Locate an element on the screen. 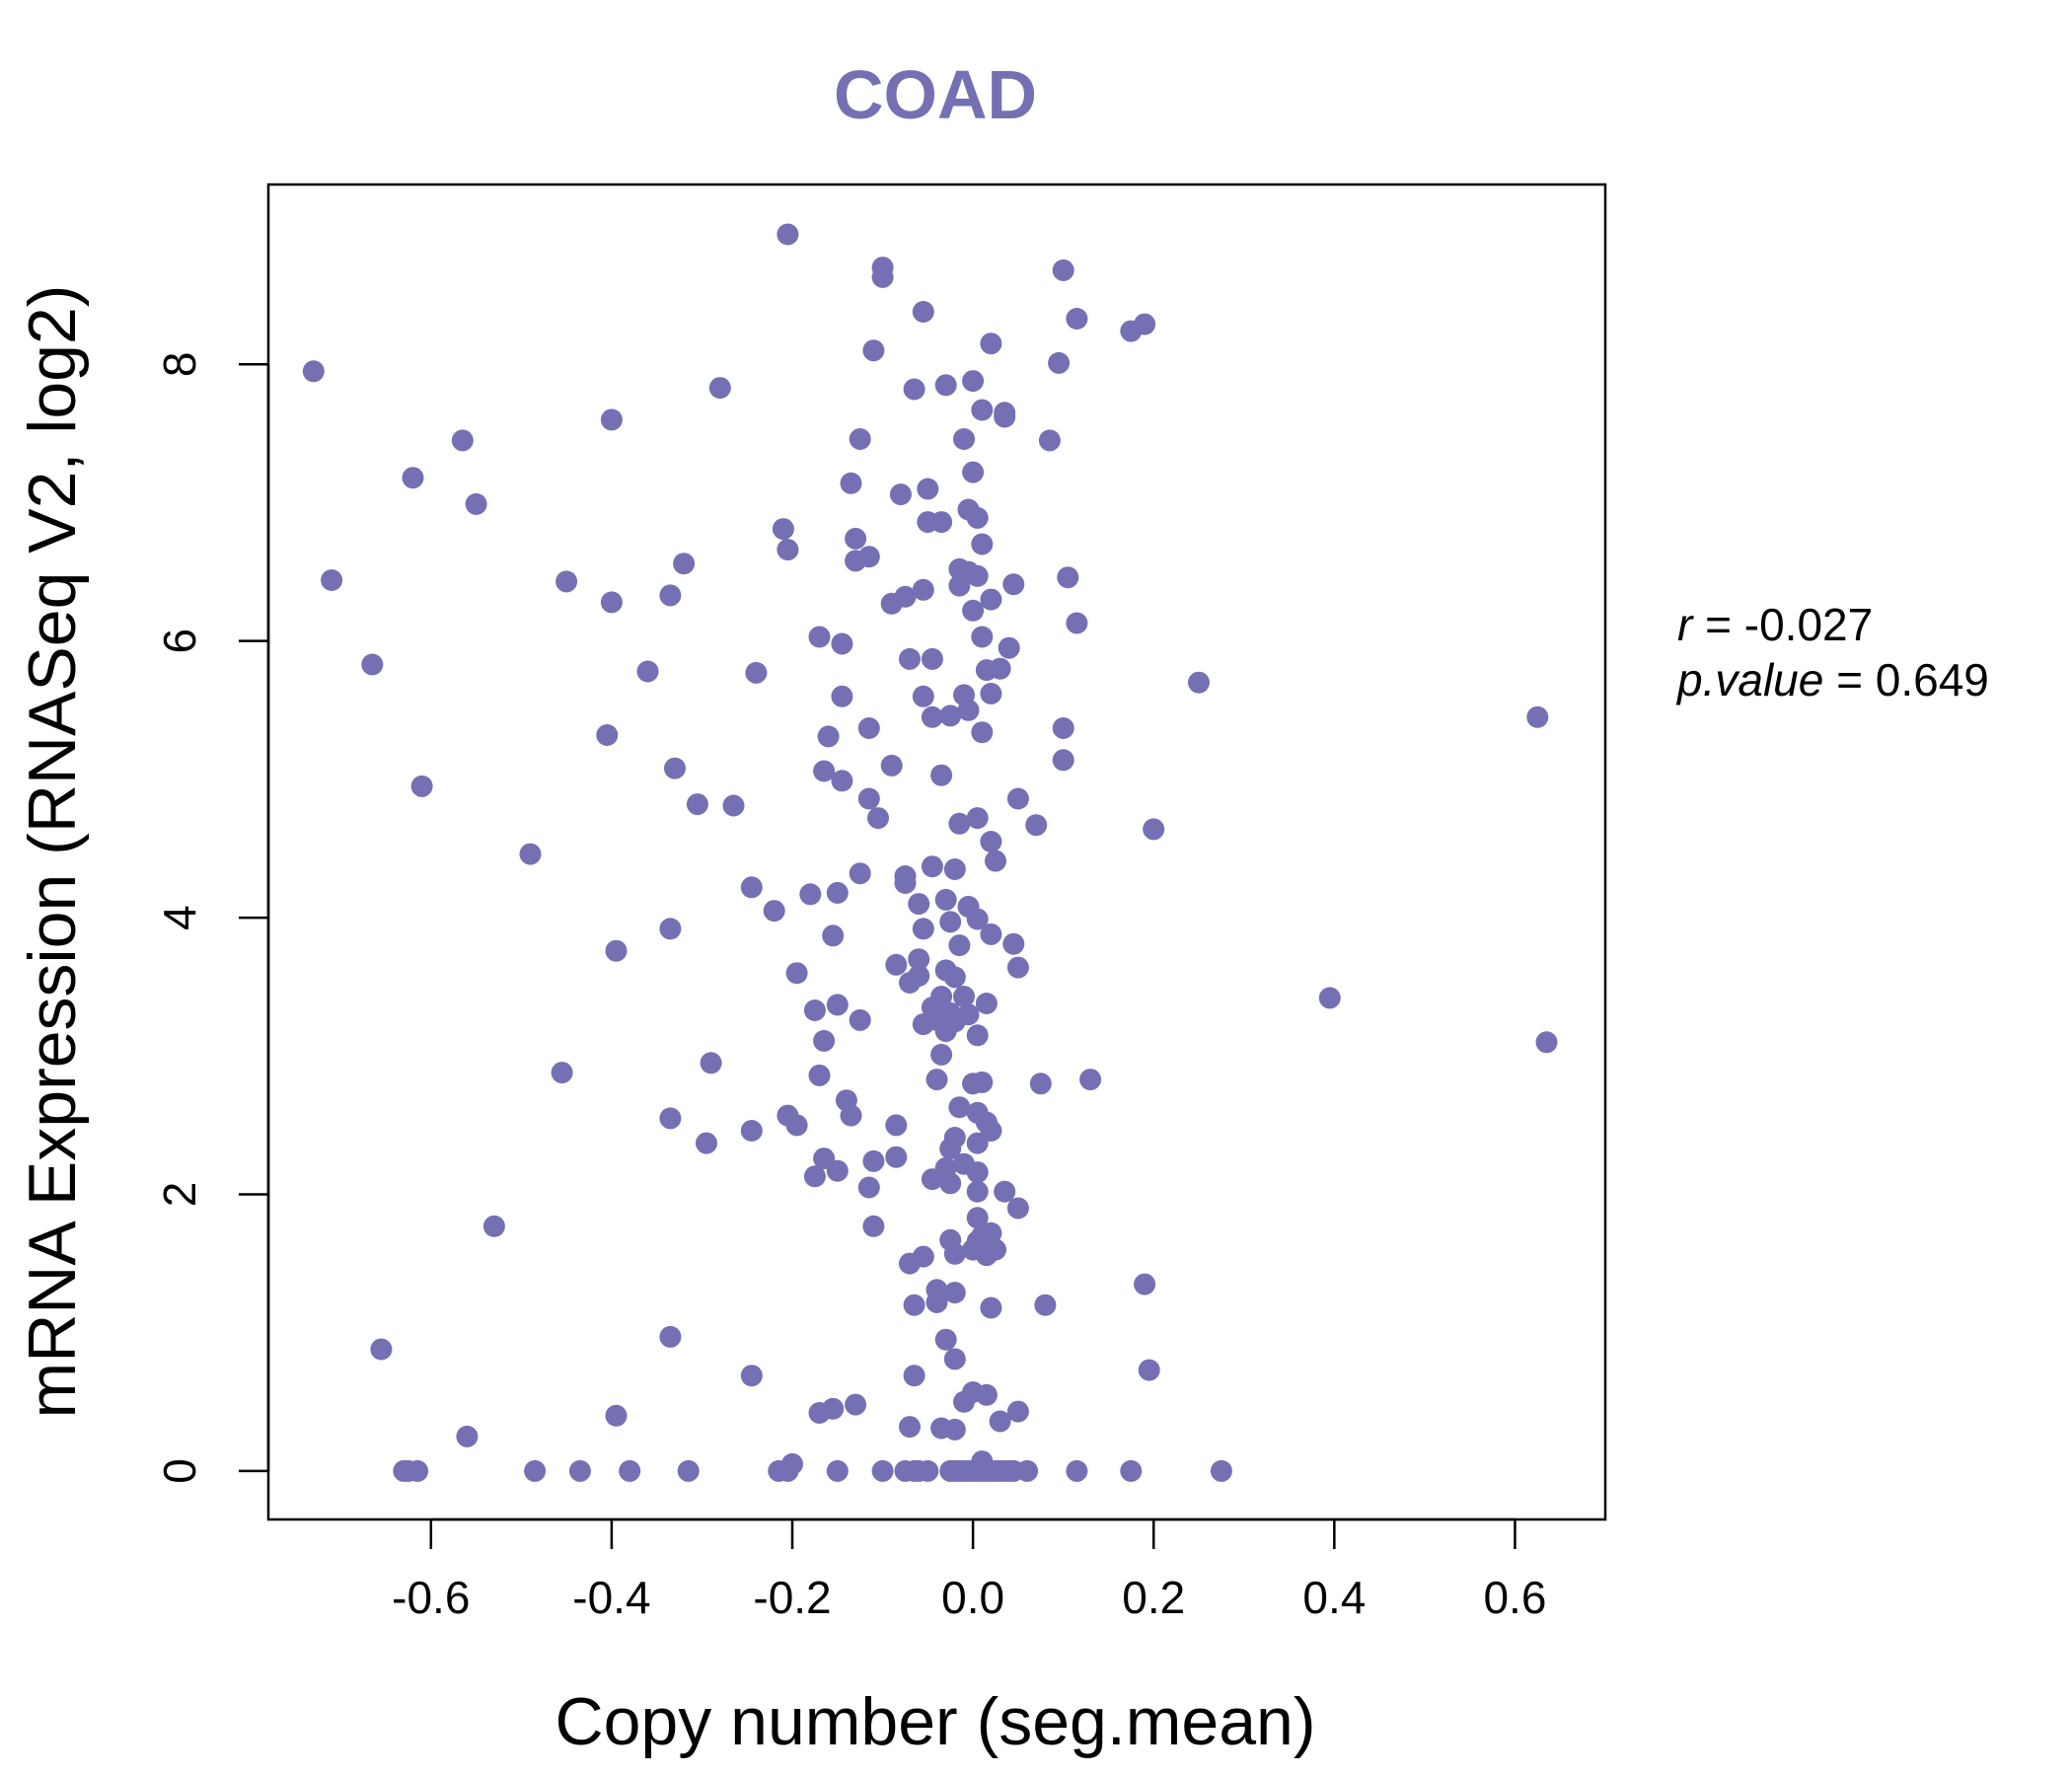 This screenshot has width=2072, height=1776. correlation-stat: r = -0.027 is located at coordinates (1776, 625).